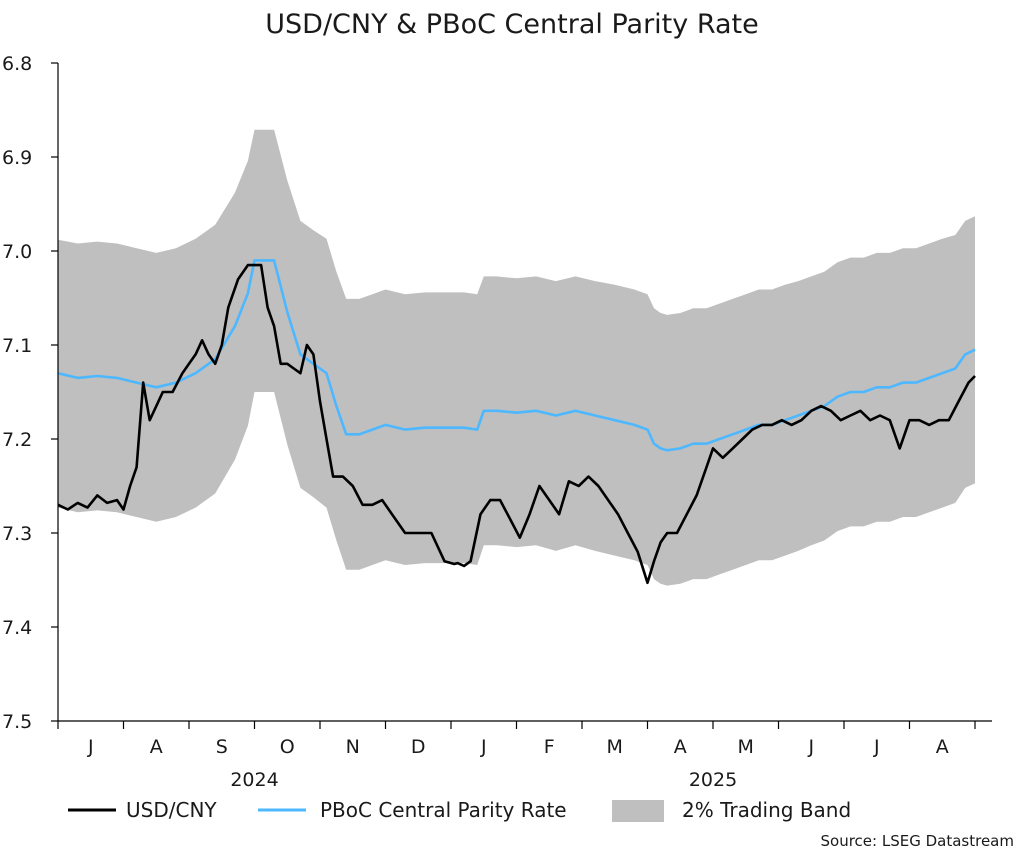 This screenshot has height=857, width=1024. I want to click on y-tick-label: 7.5, so click(17, 722).